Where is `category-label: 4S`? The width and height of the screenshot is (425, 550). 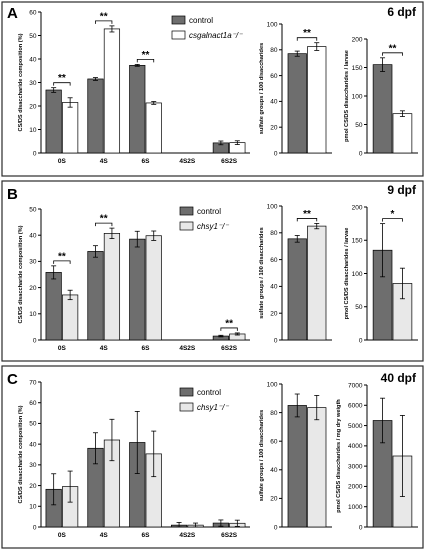
category-label: 4S is located at coordinates (104, 348).